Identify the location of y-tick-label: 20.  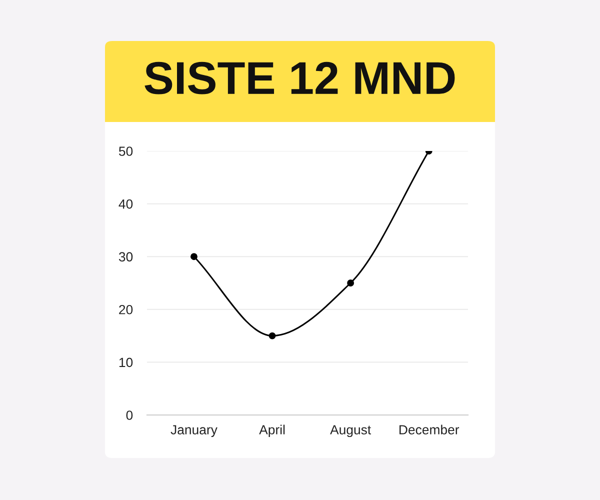
(126, 309).